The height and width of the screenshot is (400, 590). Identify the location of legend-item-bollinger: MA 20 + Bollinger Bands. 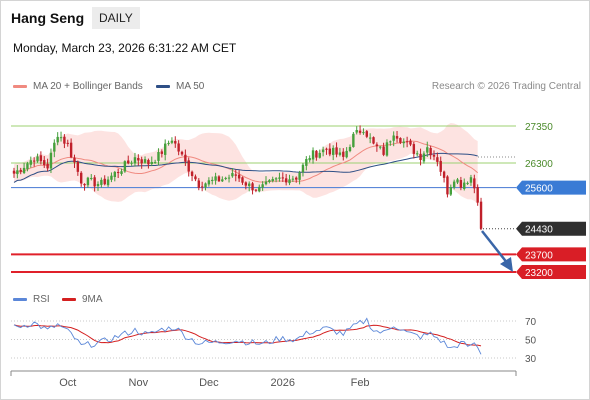
(78, 86).